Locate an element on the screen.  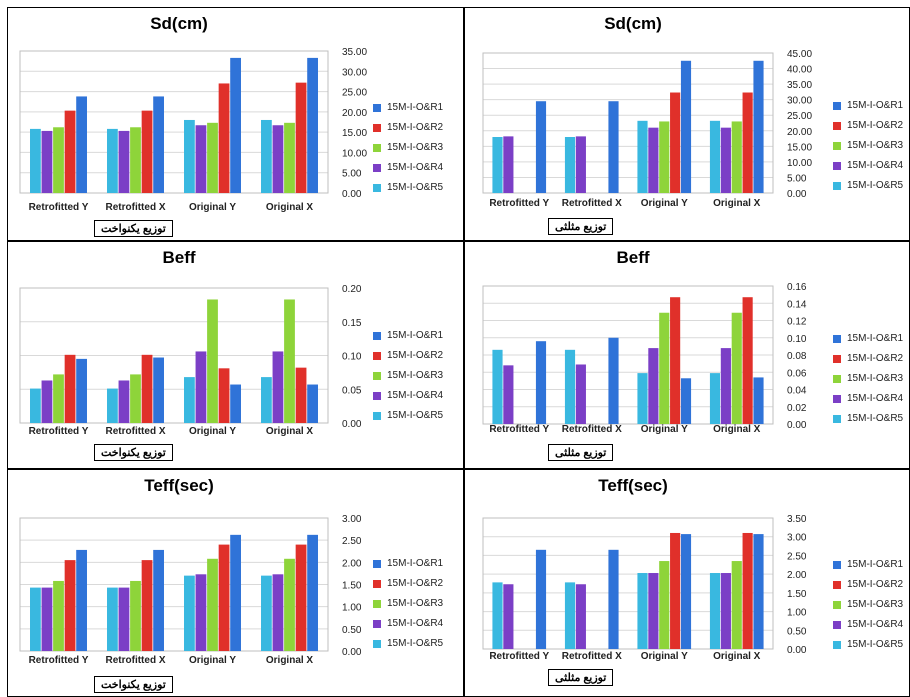
legend-item: 15M-I-O&R2 is located at coordinates (408, 356).